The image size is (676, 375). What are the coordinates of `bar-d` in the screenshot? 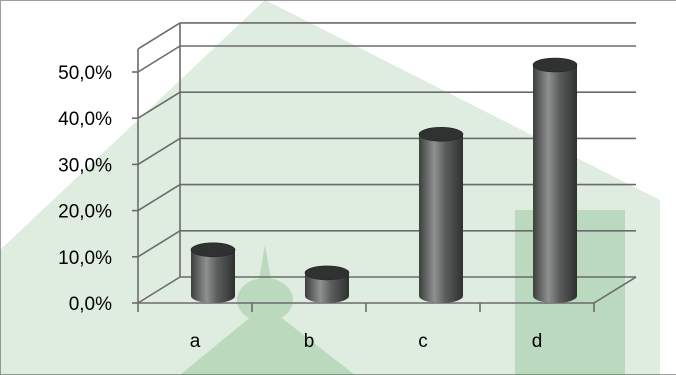 It's located at (555, 180).